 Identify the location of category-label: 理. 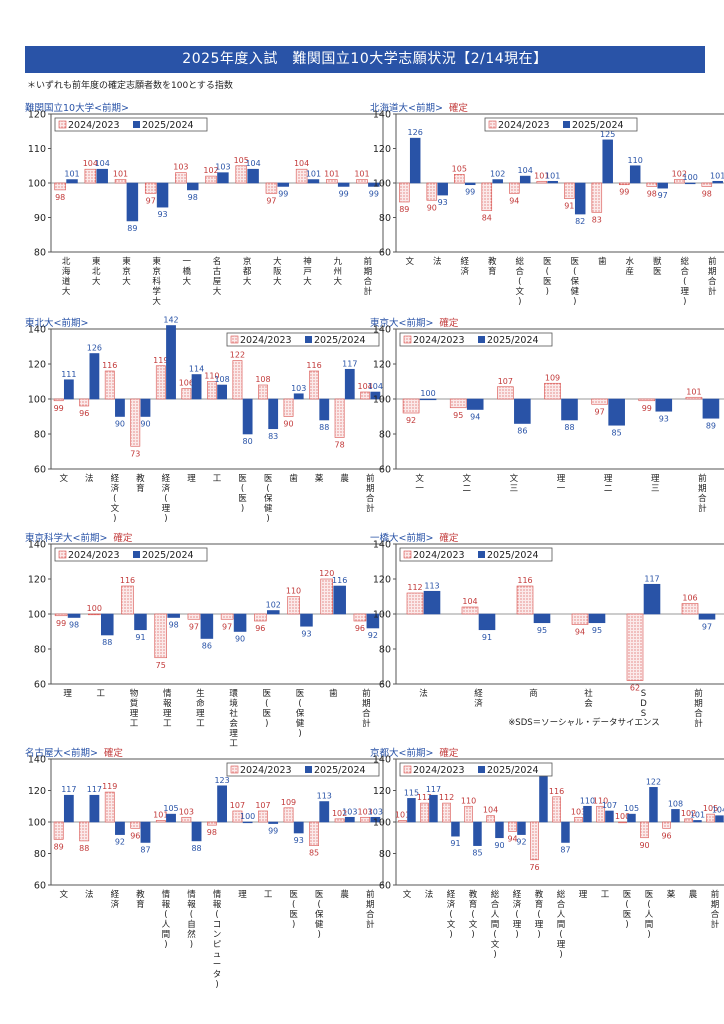
(191, 479).